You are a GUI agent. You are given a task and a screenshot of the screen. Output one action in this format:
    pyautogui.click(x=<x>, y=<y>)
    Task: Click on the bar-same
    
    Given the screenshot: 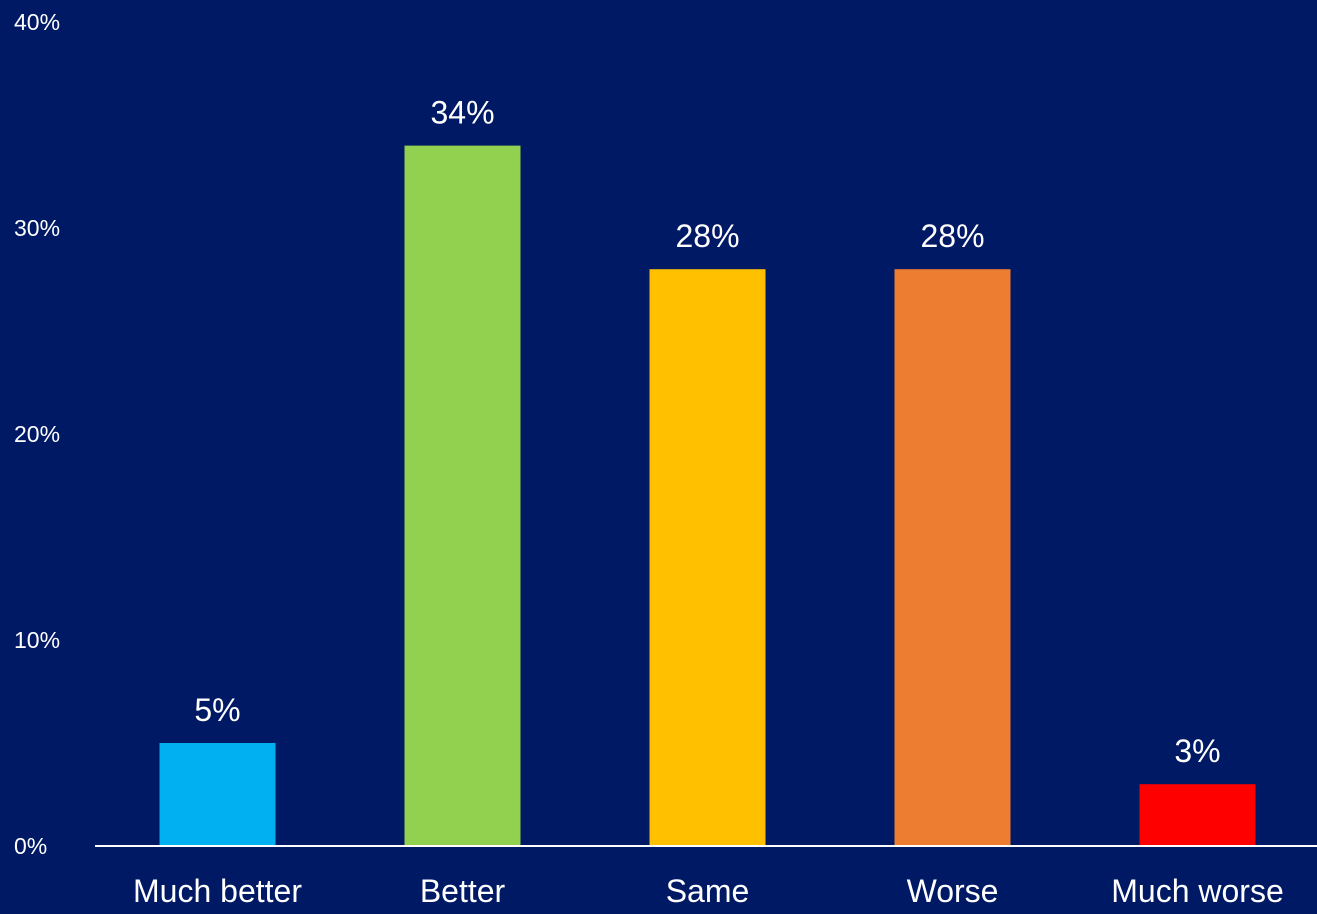 What is the action you would take?
    pyautogui.click(x=707, y=557)
    